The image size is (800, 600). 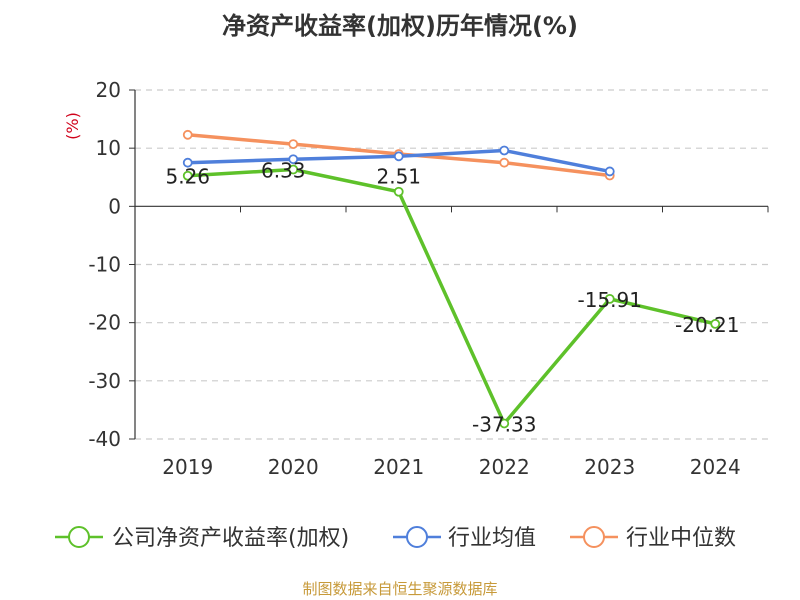 I want to click on y-axis-label: (%), so click(x=72, y=126).